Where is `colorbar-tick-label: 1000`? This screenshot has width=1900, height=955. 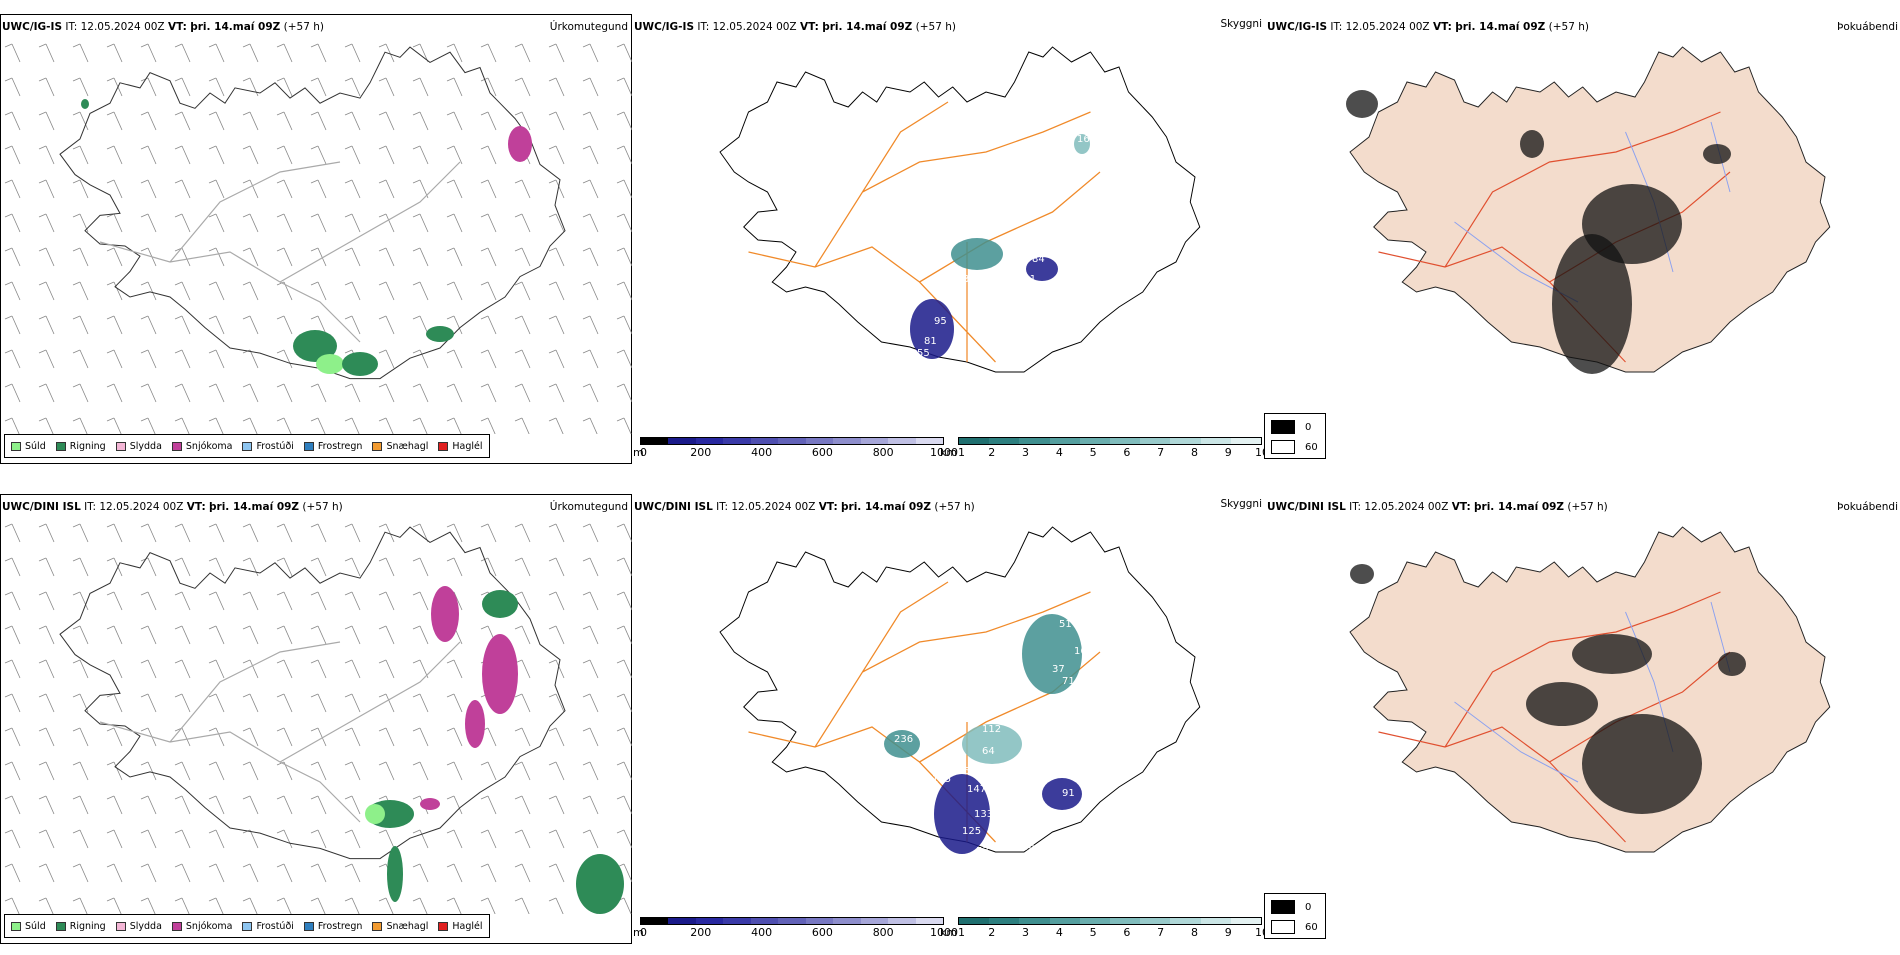 colorbar-tick-label: 1000 is located at coordinates (944, 452).